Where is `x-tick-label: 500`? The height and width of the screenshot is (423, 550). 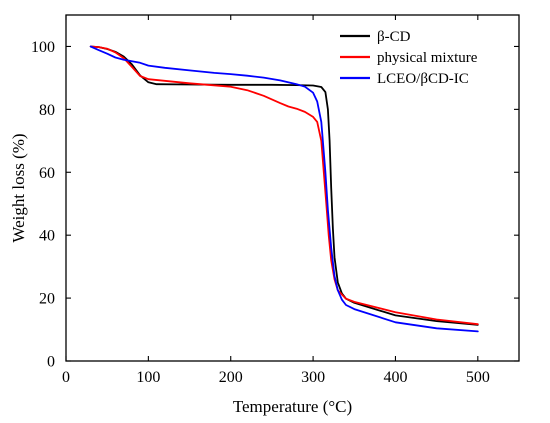 x-tick-label: 500 is located at coordinates (478, 377).